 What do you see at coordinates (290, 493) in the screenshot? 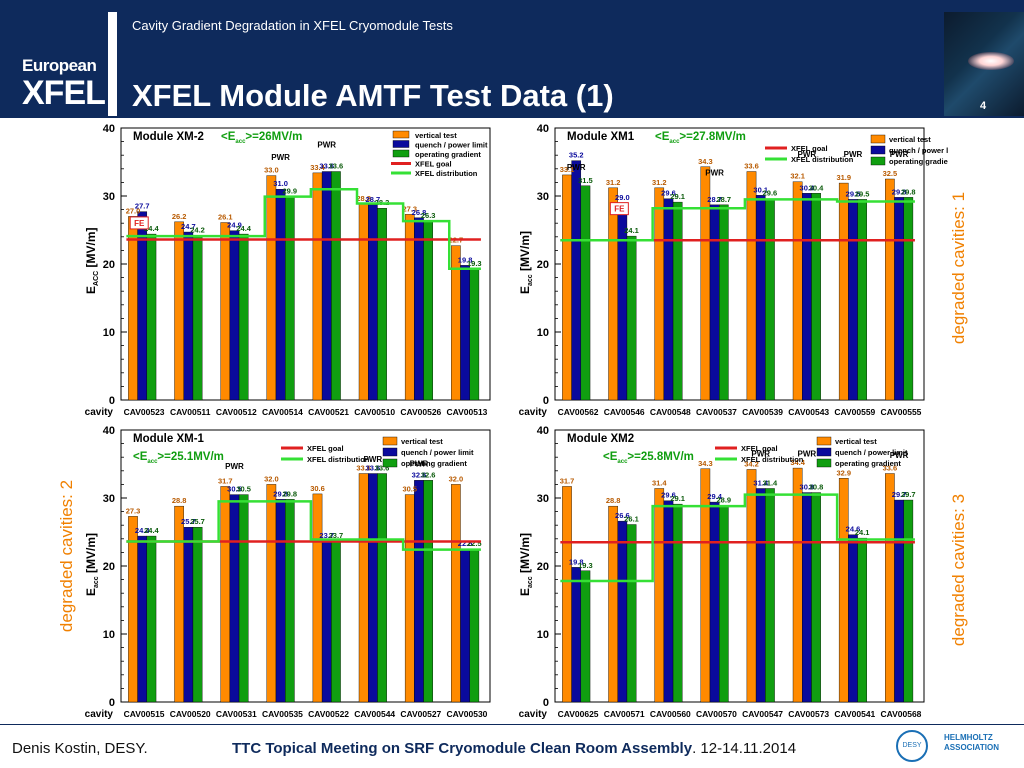
I see `data-label-operating: 29.8` at bounding box center [290, 493].